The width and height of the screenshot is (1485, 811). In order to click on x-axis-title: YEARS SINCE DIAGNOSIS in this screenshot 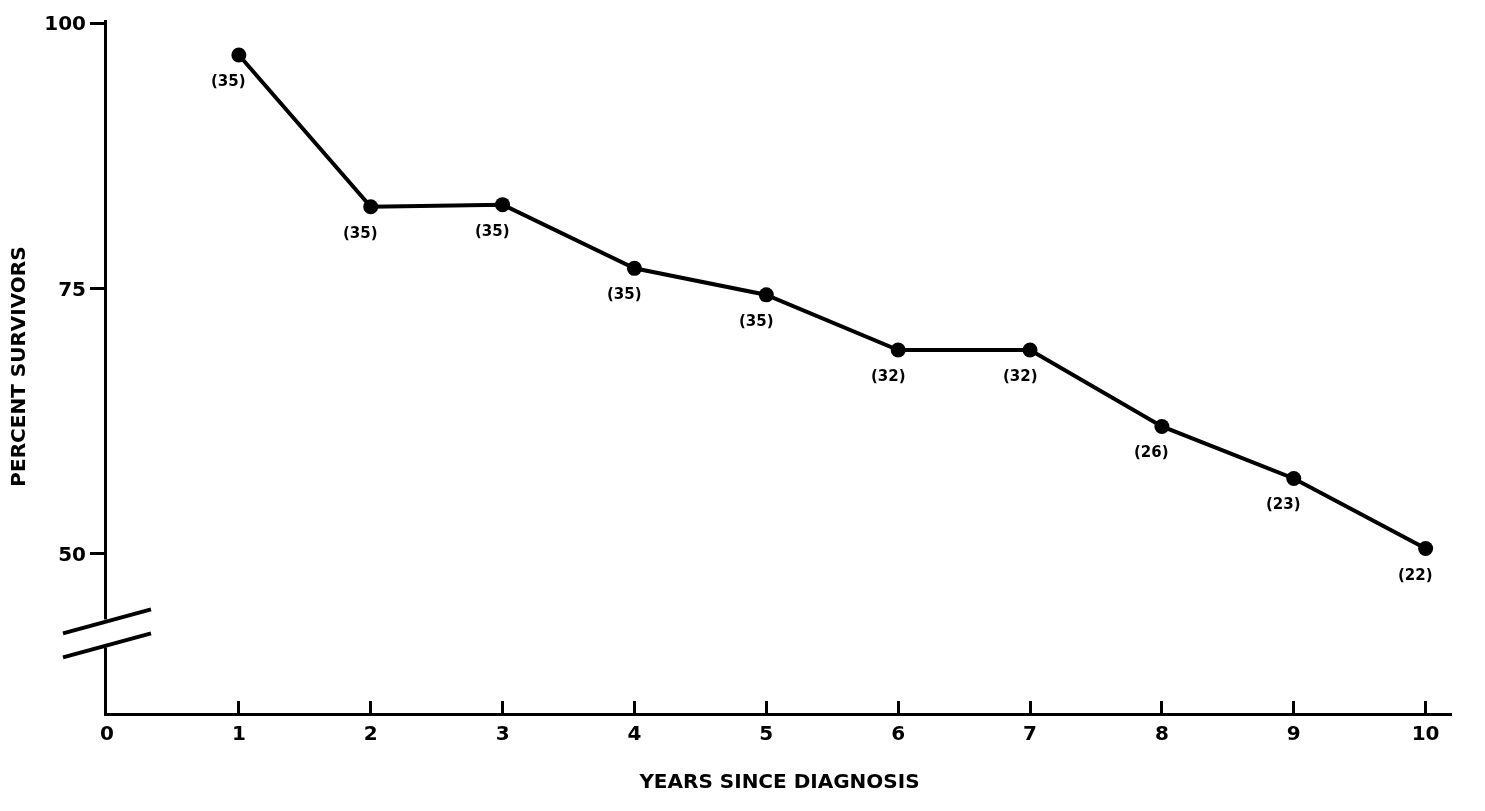, I will do `click(779, 780)`.